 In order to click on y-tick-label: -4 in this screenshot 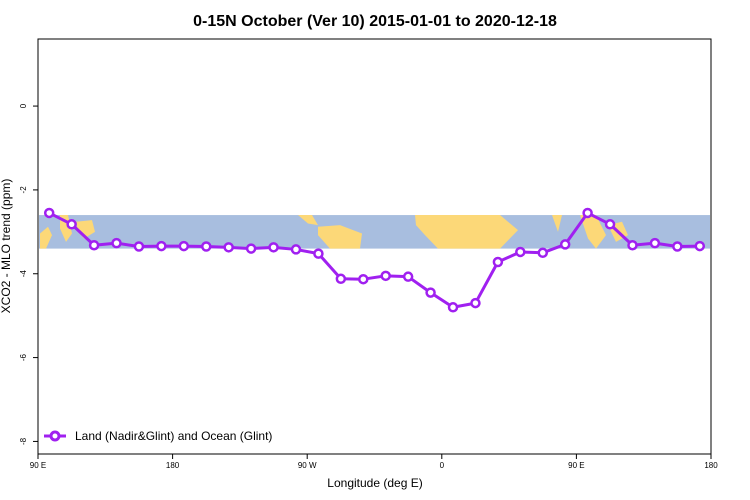, I will do `click(23, 274)`.